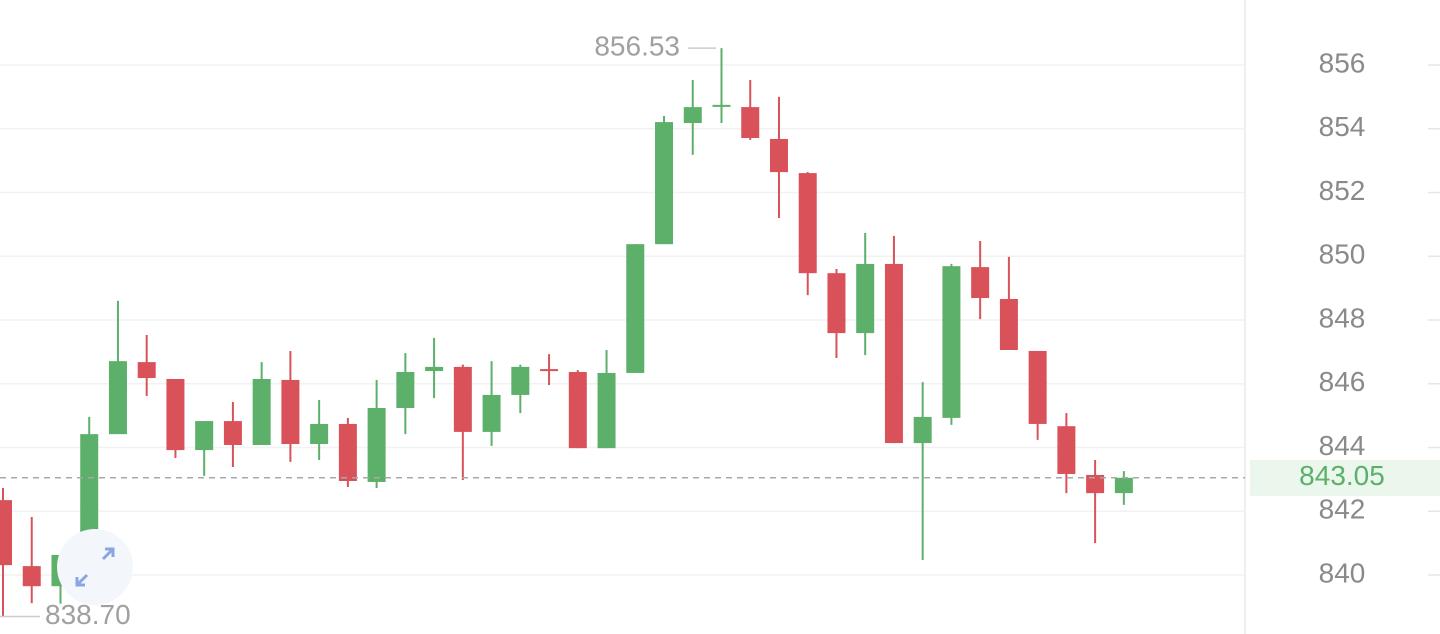 The width and height of the screenshot is (1440, 634). What do you see at coordinates (1342, 475) in the screenshot?
I see `last-price-label: 843.05` at bounding box center [1342, 475].